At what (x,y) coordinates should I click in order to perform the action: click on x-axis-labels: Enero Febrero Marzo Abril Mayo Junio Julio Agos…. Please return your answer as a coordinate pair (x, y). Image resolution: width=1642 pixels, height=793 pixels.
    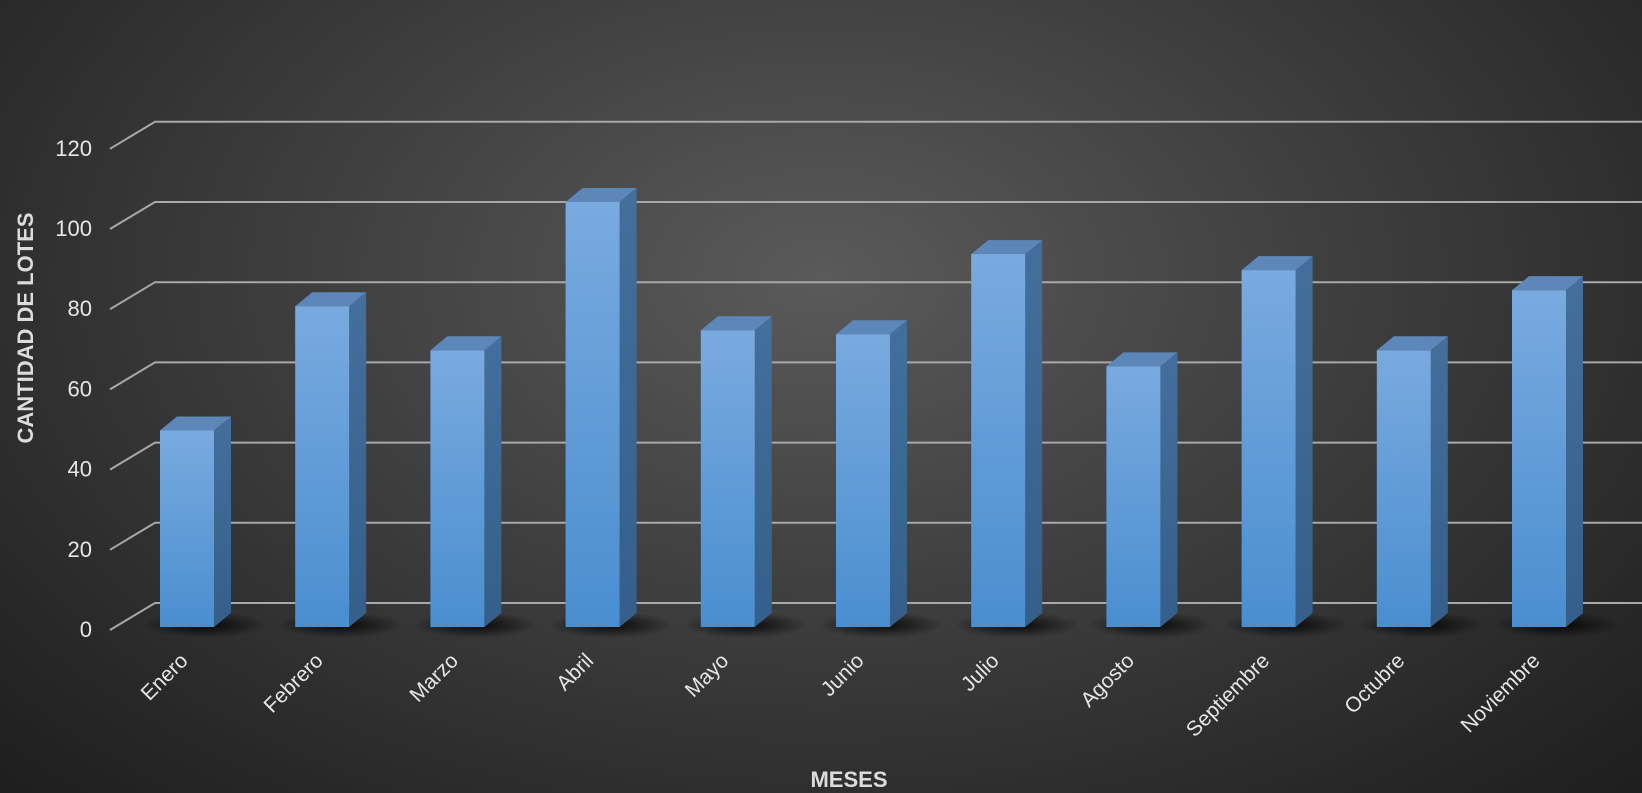
    Looking at the image, I should click on (841, 695).